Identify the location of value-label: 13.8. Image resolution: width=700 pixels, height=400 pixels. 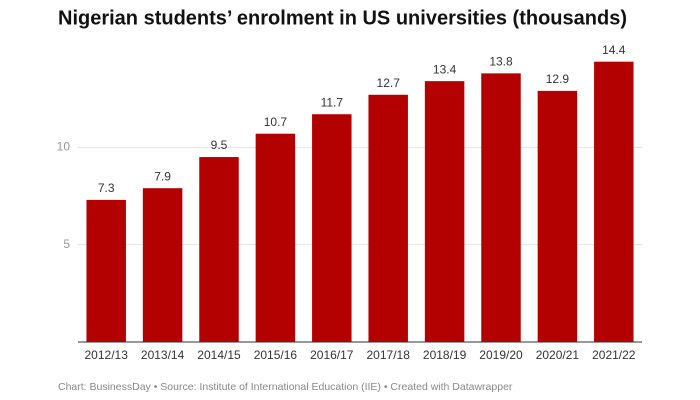
(501, 62).